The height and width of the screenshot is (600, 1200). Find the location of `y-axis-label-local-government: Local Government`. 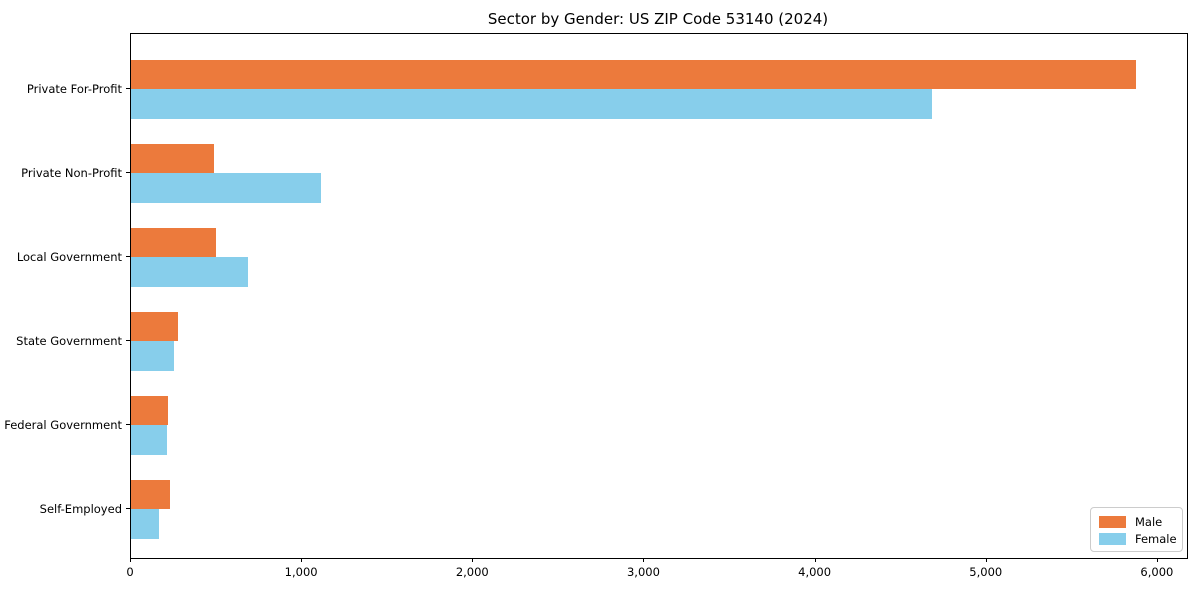

y-axis-label-local-government: Local Government is located at coordinates (69, 257).